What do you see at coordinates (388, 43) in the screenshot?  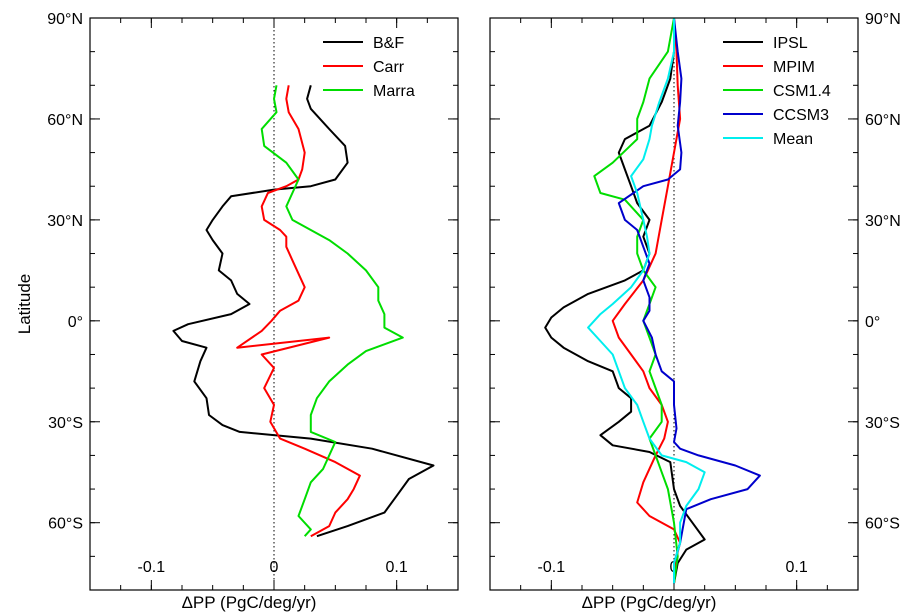 I see `legend-label: B&F` at bounding box center [388, 43].